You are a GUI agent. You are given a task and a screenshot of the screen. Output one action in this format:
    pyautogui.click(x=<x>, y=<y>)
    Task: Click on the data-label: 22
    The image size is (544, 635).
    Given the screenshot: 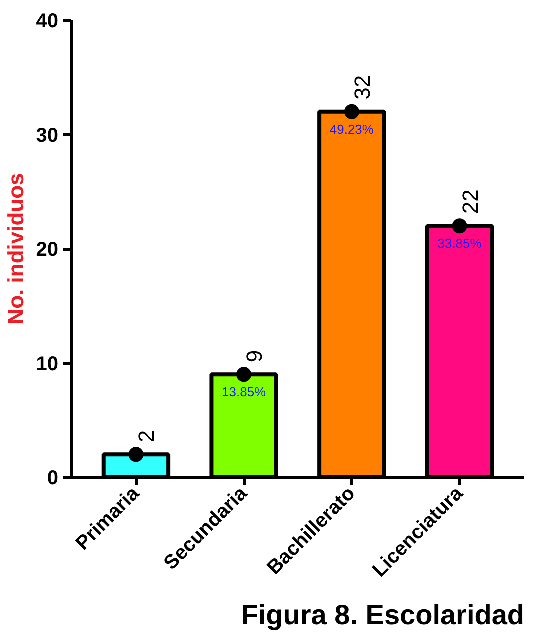 What is the action you would take?
    pyautogui.click(x=470, y=202)
    